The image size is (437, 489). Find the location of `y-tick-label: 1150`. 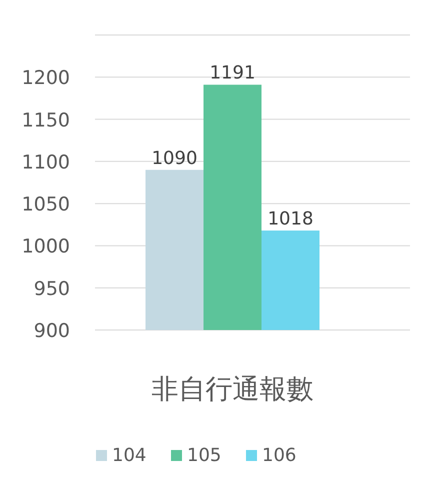

y-tick-label: 1150 is located at coordinates (46, 120).